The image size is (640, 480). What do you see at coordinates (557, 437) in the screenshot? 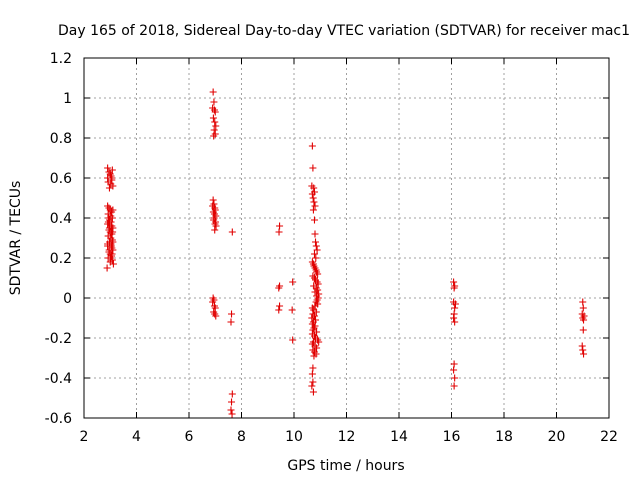
I see `x-tick-label: 20` at bounding box center [557, 437].